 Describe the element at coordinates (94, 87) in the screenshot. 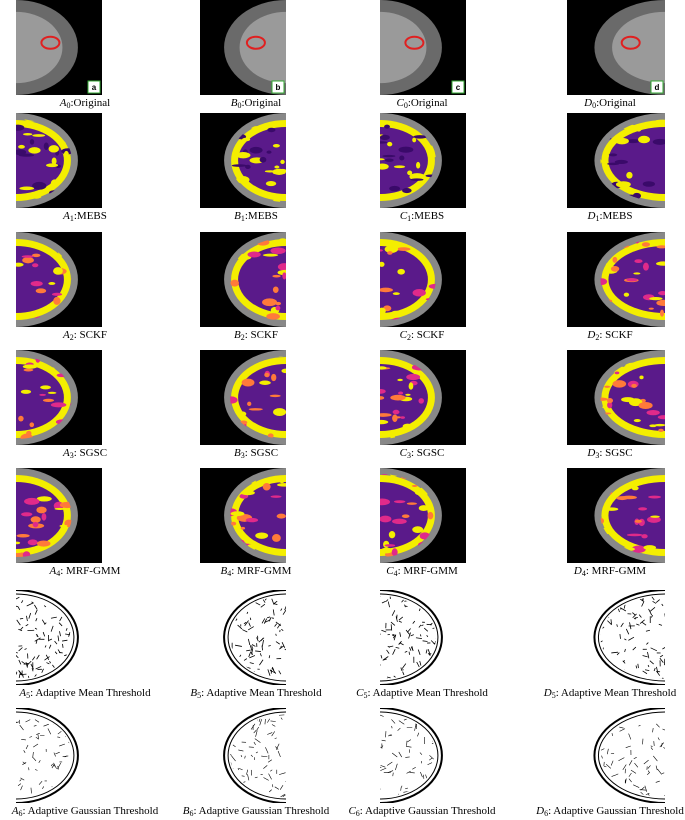

I see `tag-box` at that location.